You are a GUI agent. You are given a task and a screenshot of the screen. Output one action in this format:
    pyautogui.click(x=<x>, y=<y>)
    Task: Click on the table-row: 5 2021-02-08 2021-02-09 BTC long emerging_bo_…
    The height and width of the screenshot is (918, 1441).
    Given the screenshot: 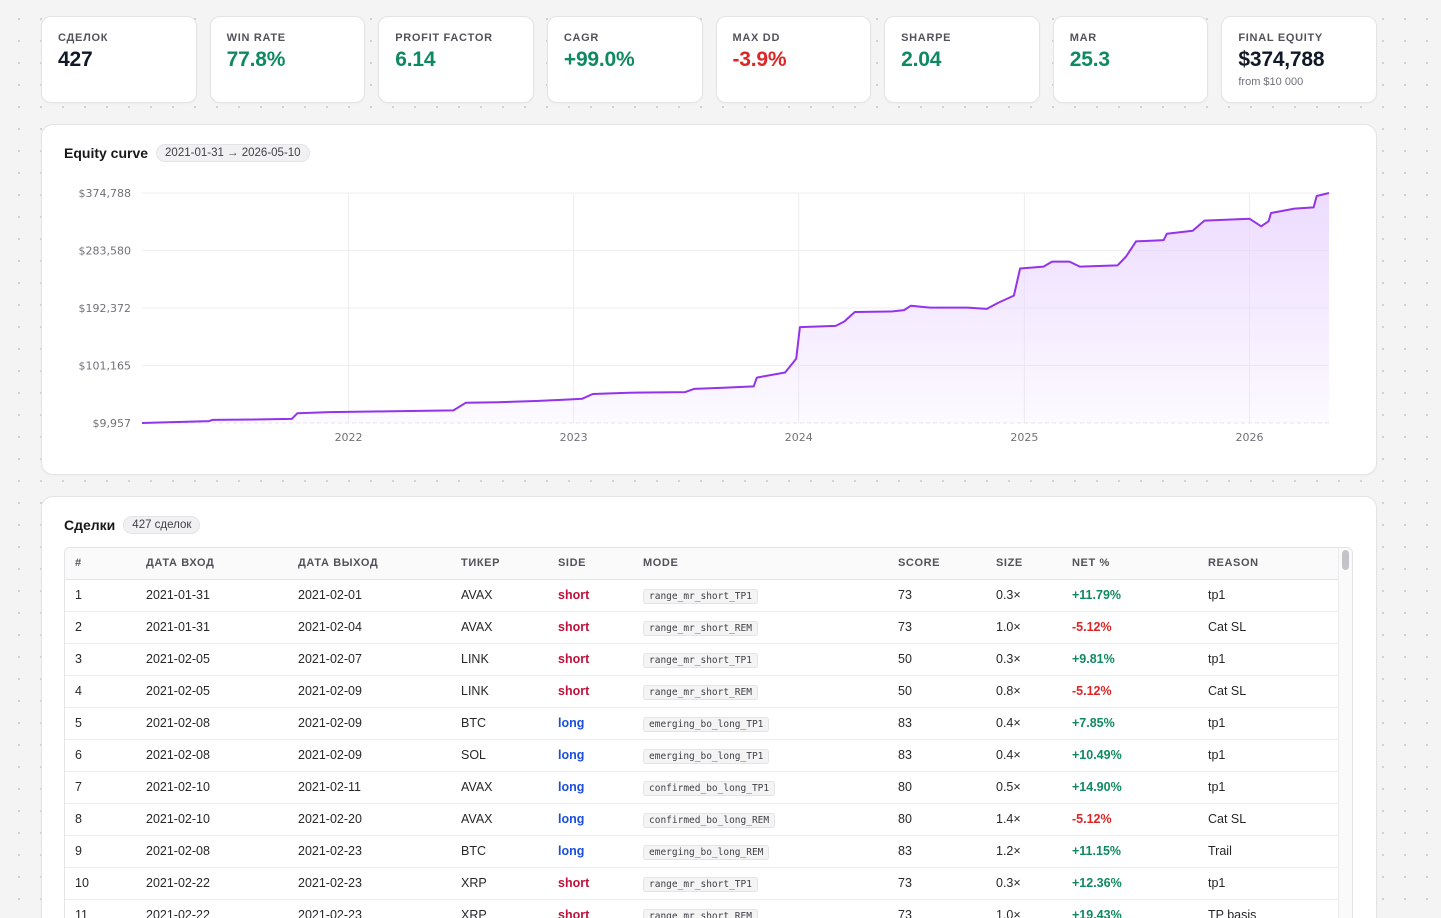 What is the action you would take?
    pyautogui.click(x=702, y=723)
    